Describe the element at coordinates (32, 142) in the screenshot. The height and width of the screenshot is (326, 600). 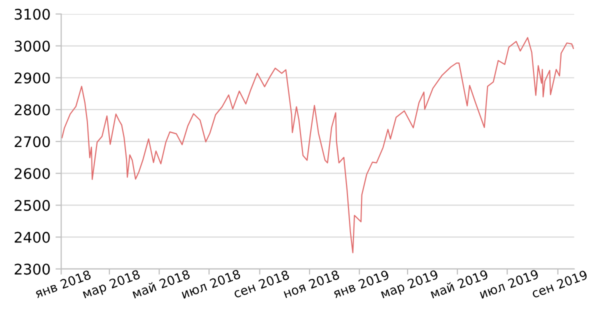
I see `y-tick-label: 2700` at that location.